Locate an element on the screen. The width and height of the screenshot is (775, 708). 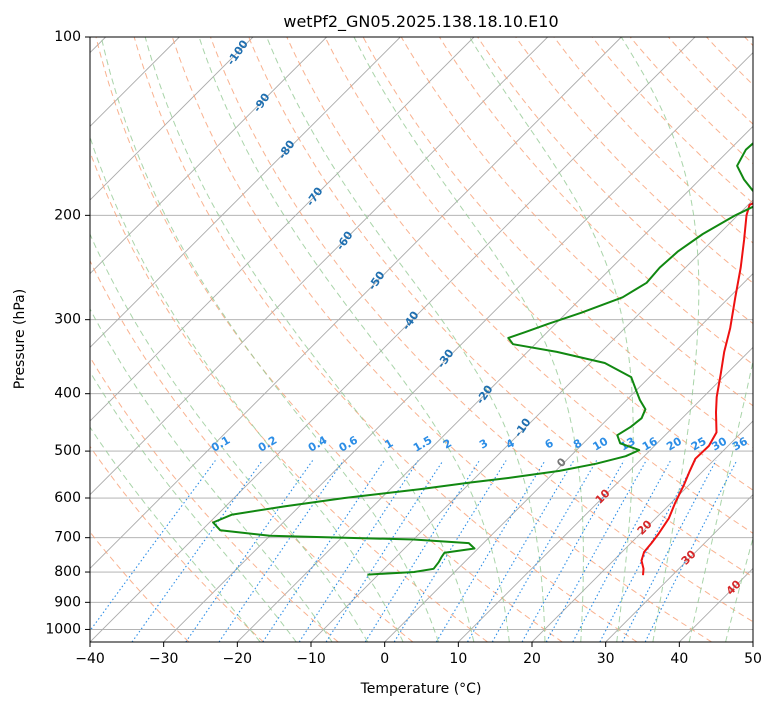
x-axis-label: Temperature (°C) is located at coordinates (421, 689).